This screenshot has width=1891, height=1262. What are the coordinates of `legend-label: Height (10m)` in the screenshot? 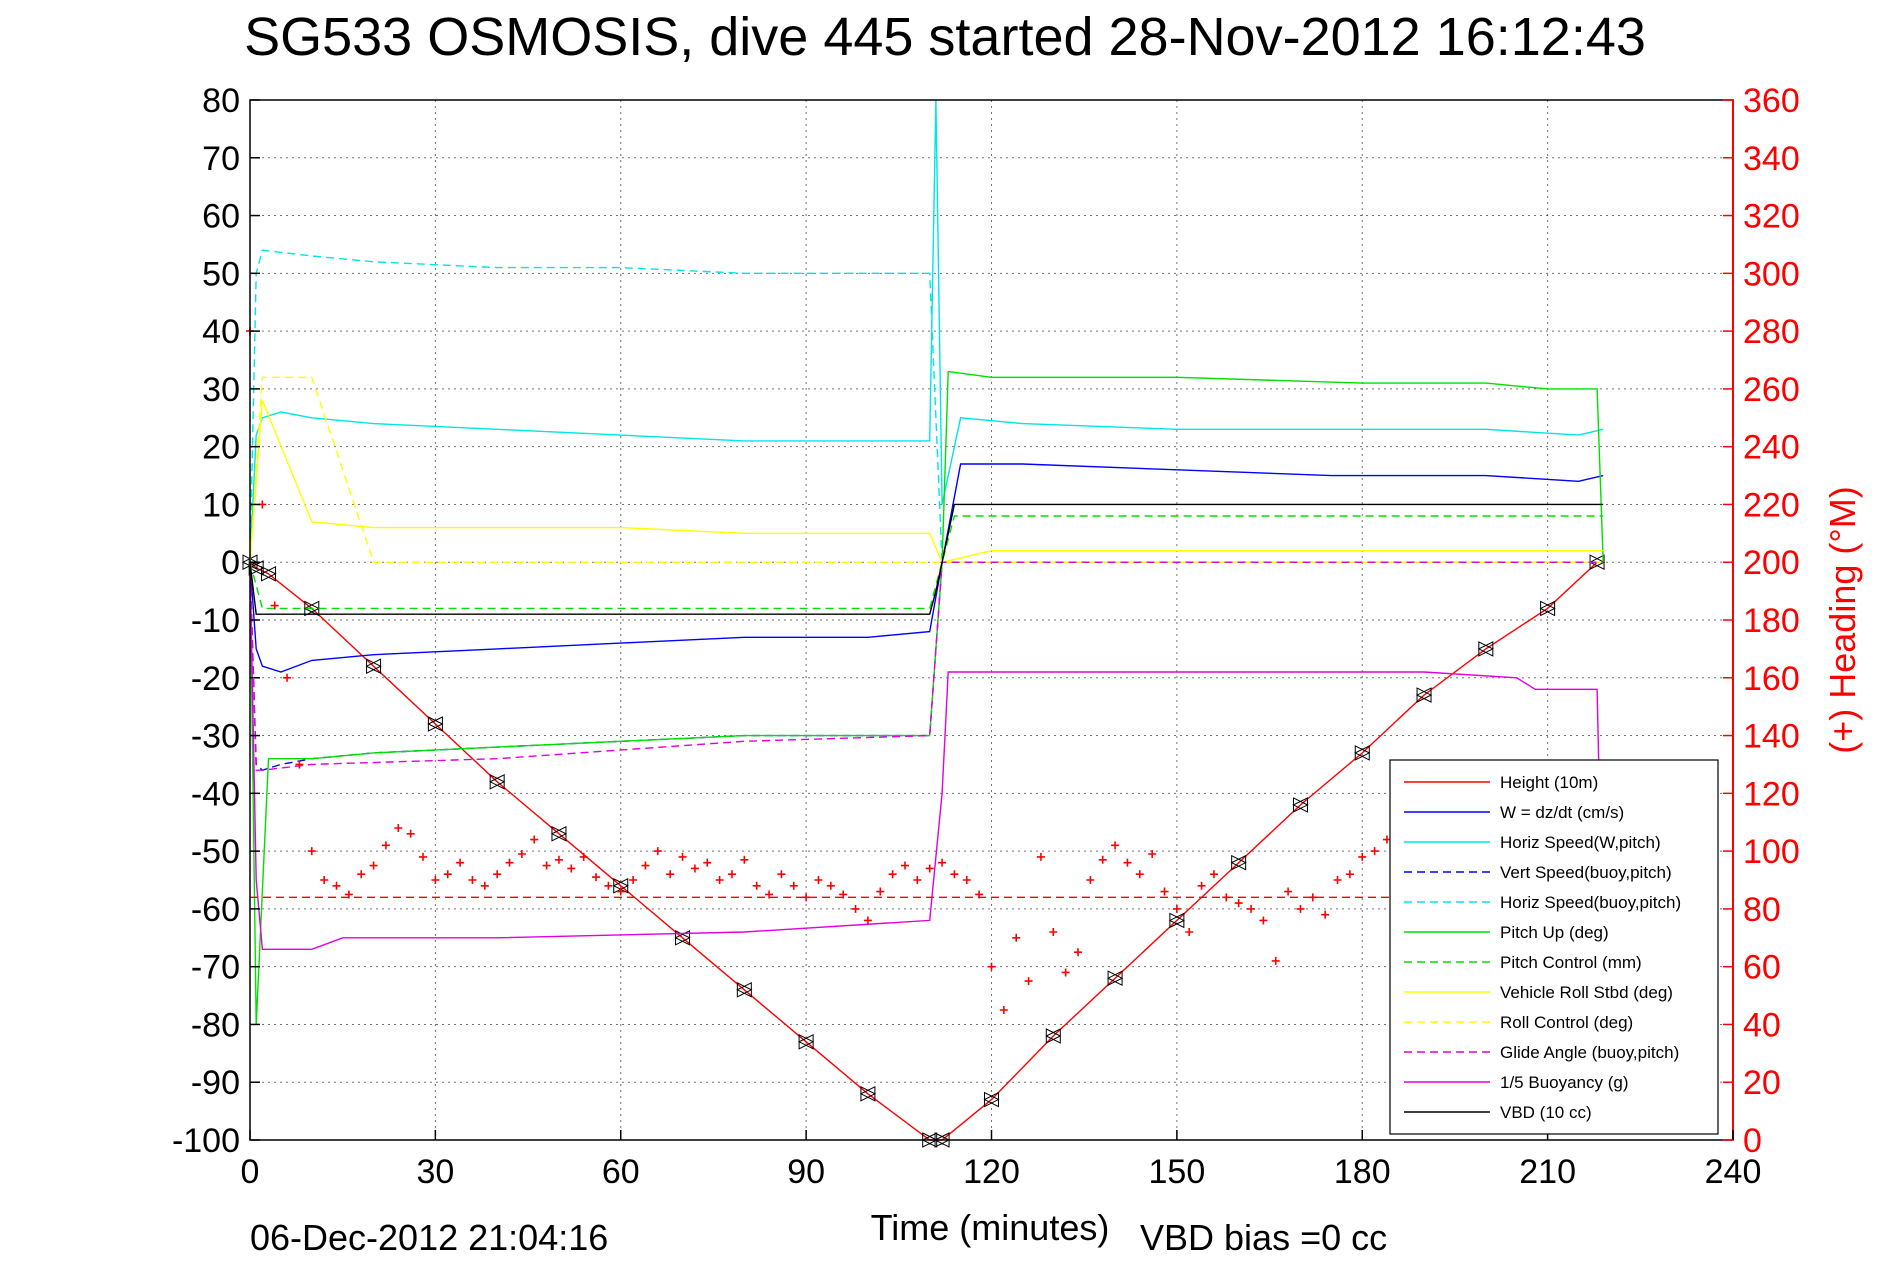 It's located at (1549, 782).